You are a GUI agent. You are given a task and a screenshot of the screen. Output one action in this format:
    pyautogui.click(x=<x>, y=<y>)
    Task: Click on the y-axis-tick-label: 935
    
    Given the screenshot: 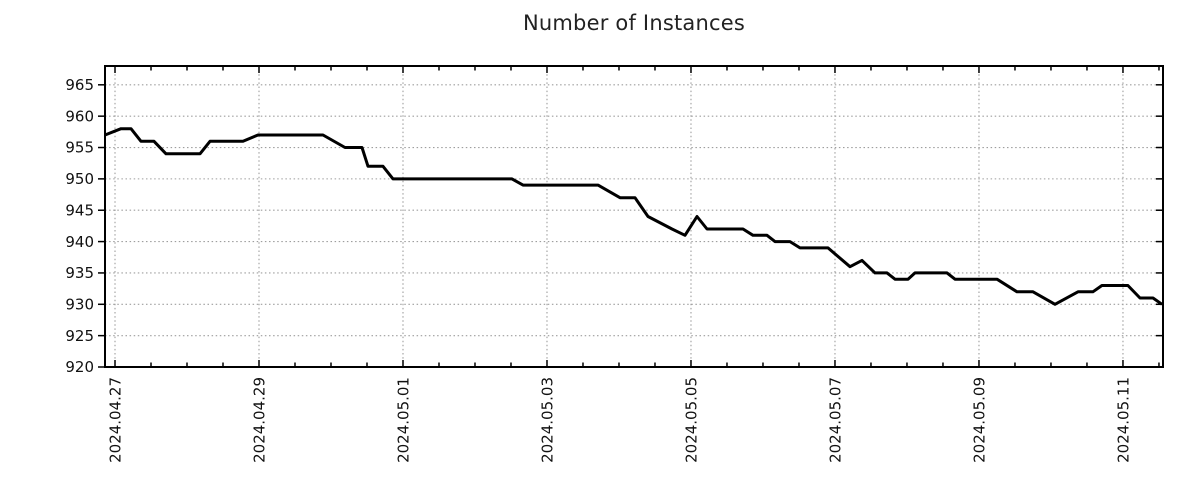 What is the action you would take?
    pyautogui.click(x=79, y=273)
    